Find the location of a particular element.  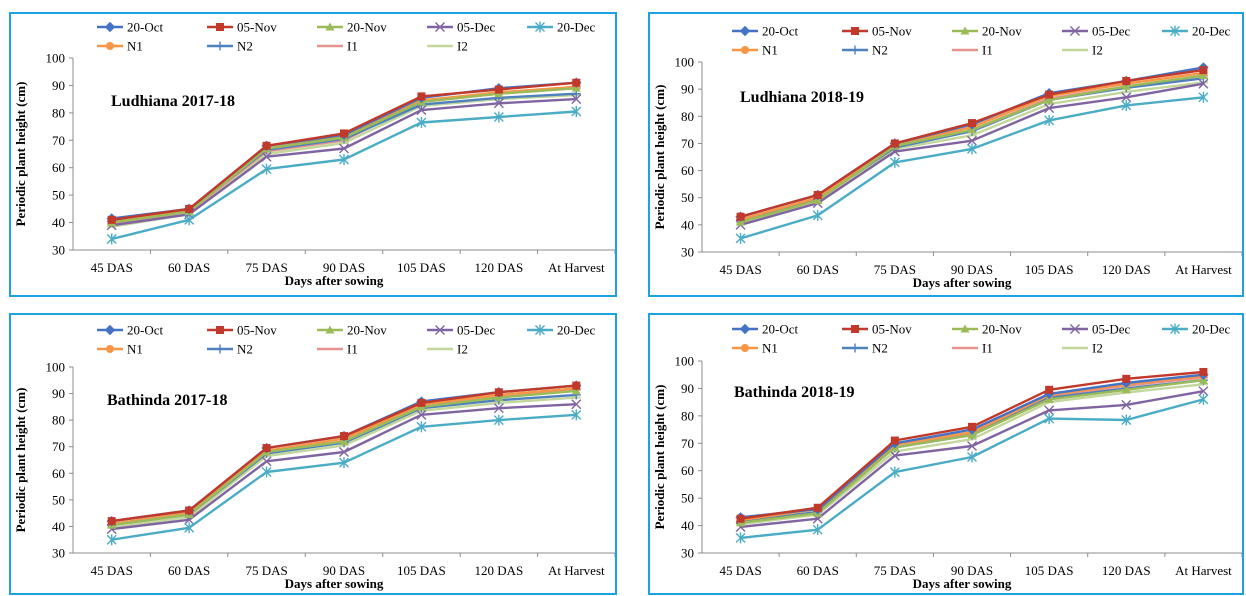

chart-1-legend-marker-05-nov is located at coordinates (855, 31).